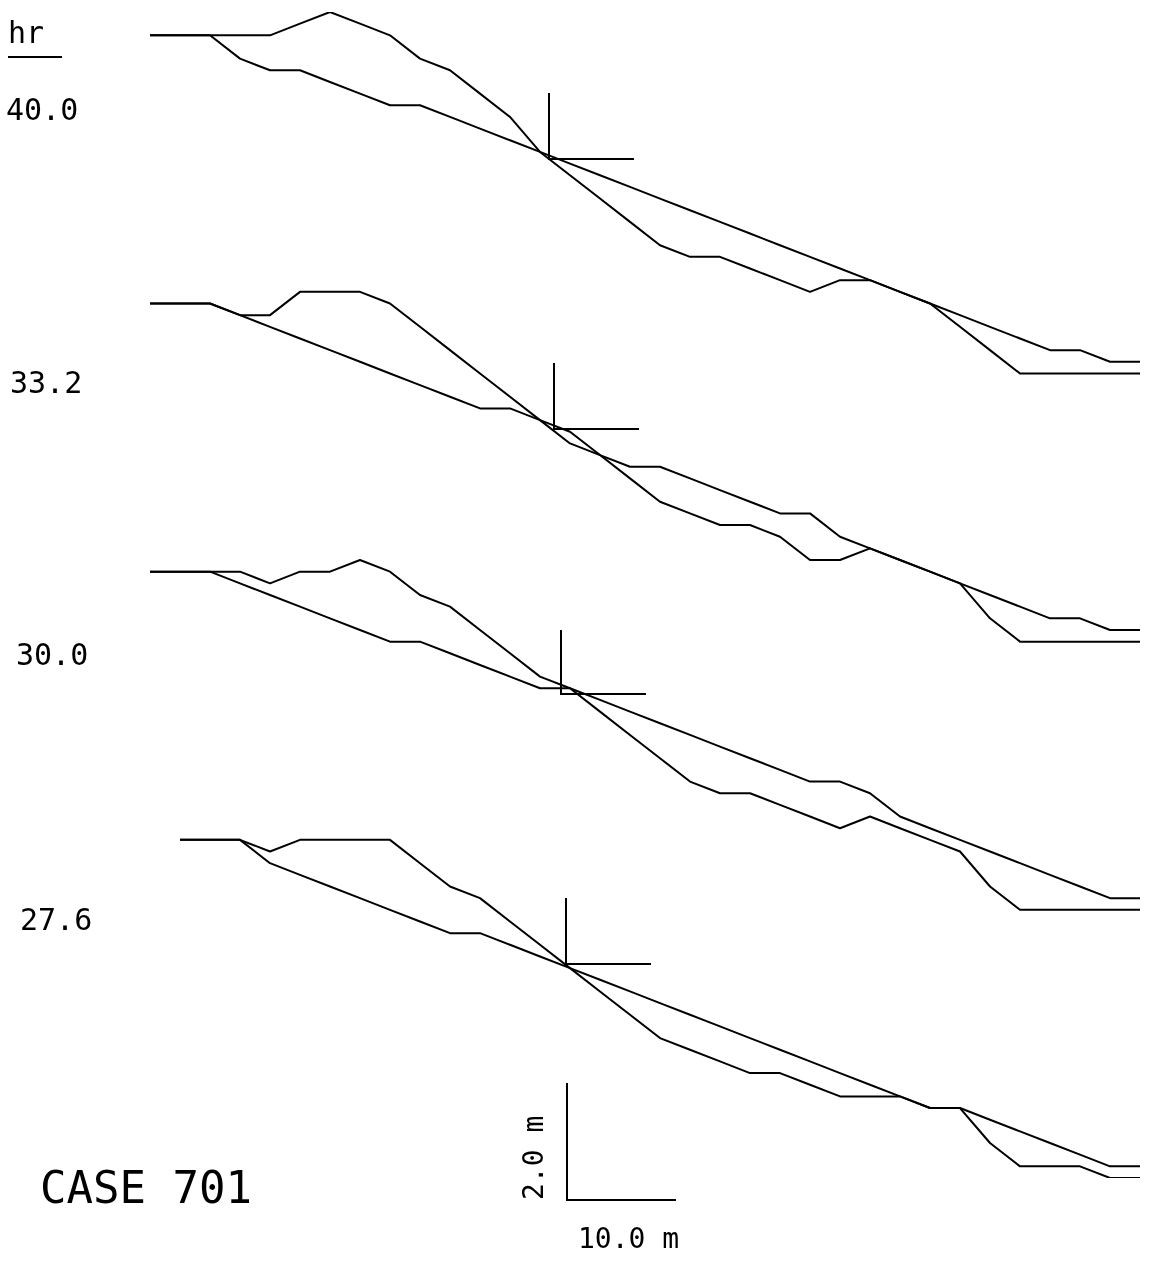 This screenshot has width=1157, height=1262. What do you see at coordinates (146, 1187) in the screenshot?
I see `annotation: CASE 701` at bounding box center [146, 1187].